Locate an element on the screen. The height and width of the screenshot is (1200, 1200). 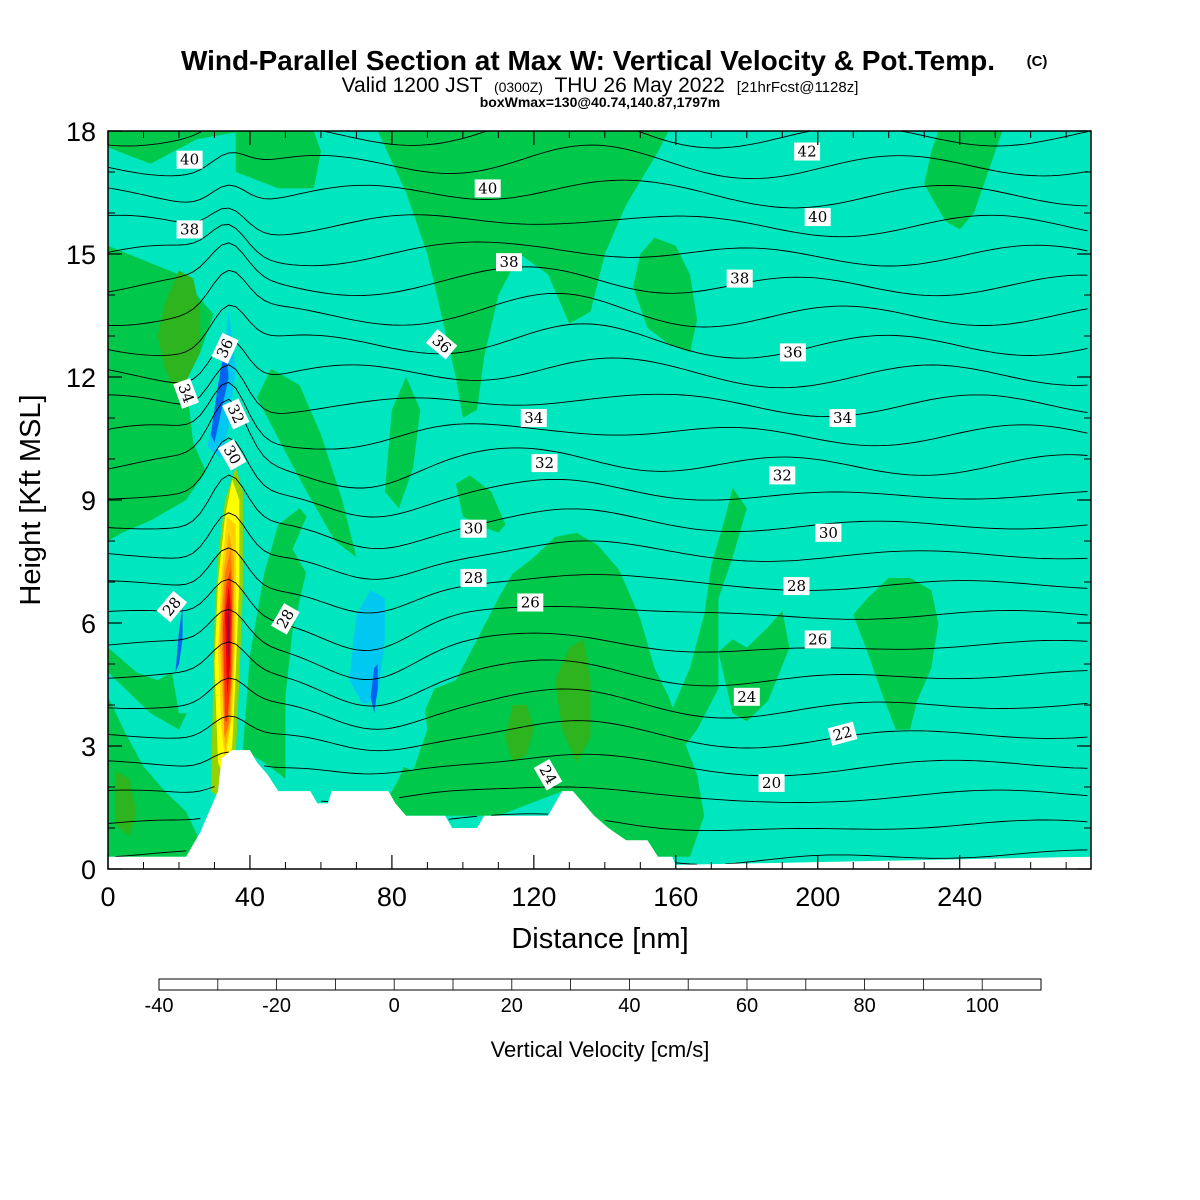
theta-label-25: 26 is located at coordinates (817, 639).